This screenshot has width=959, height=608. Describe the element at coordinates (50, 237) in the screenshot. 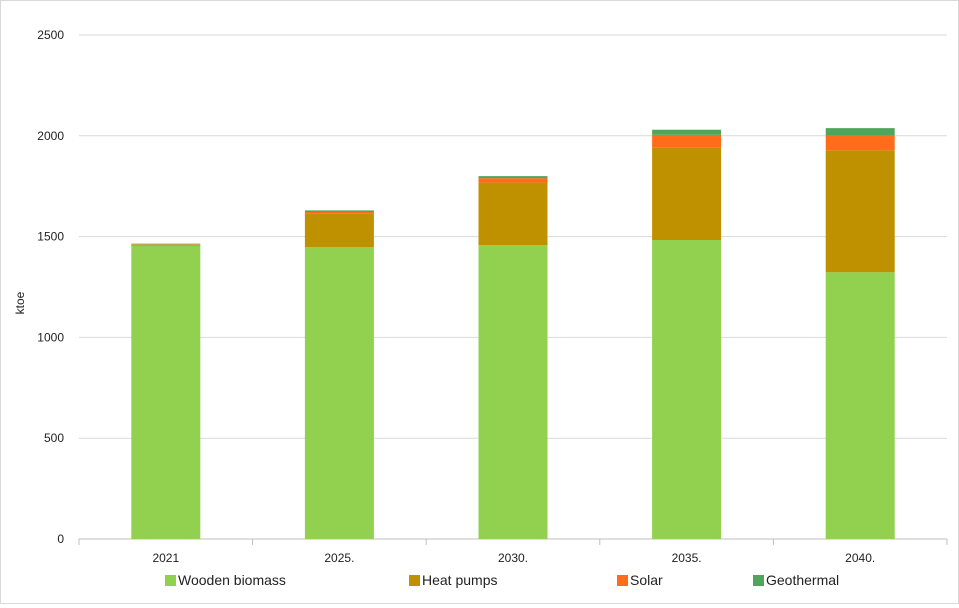

I see `y-tick-label-1500: 1500` at that location.